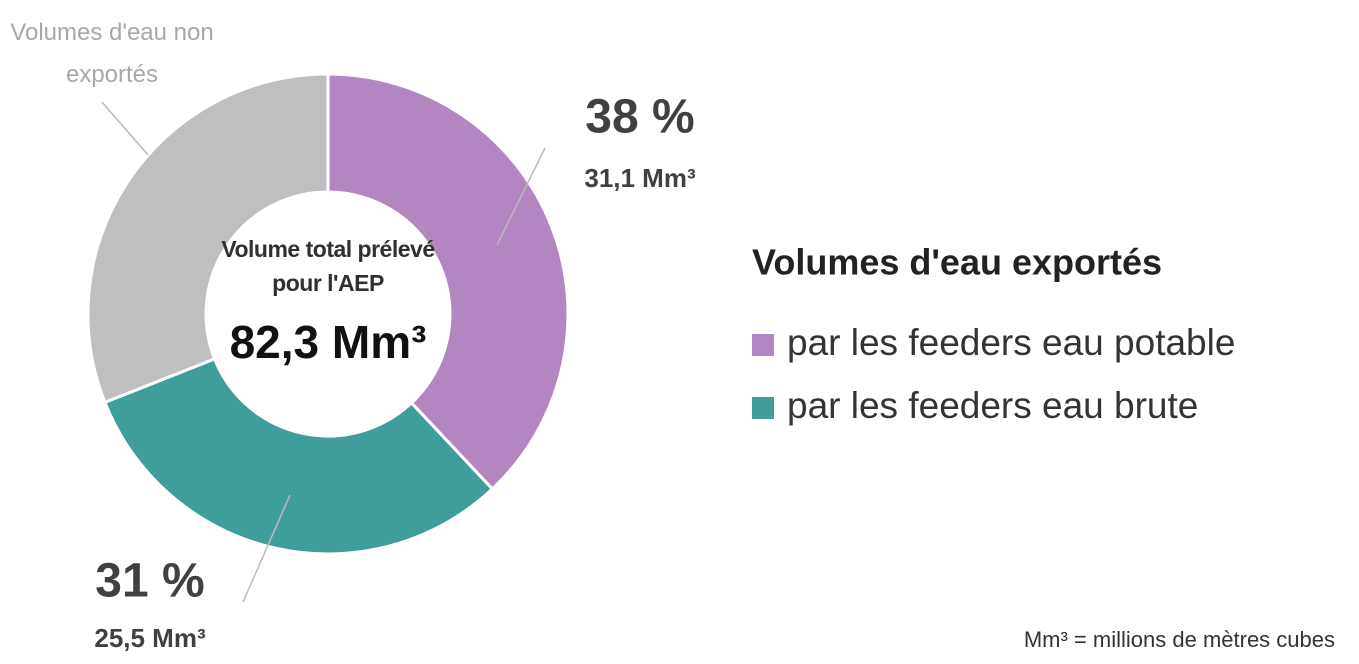 This screenshot has width=1359, height=664. I want to click on center-title: Volume total prélevé pour l'AEP, so click(328, 266).